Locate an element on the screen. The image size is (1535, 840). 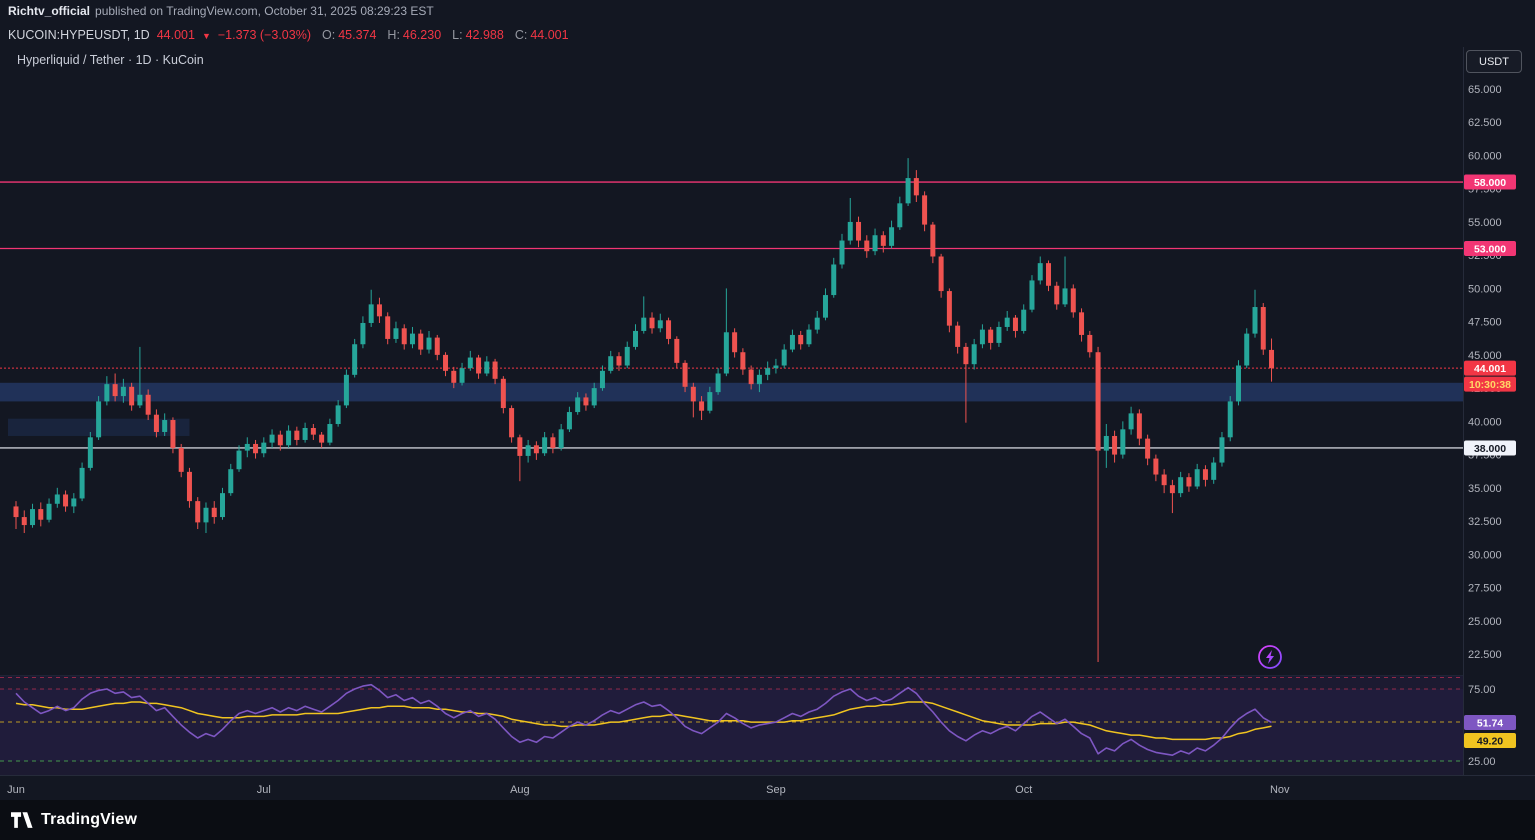
svg-text: 75.00 is located at coordinates (1482, 690).